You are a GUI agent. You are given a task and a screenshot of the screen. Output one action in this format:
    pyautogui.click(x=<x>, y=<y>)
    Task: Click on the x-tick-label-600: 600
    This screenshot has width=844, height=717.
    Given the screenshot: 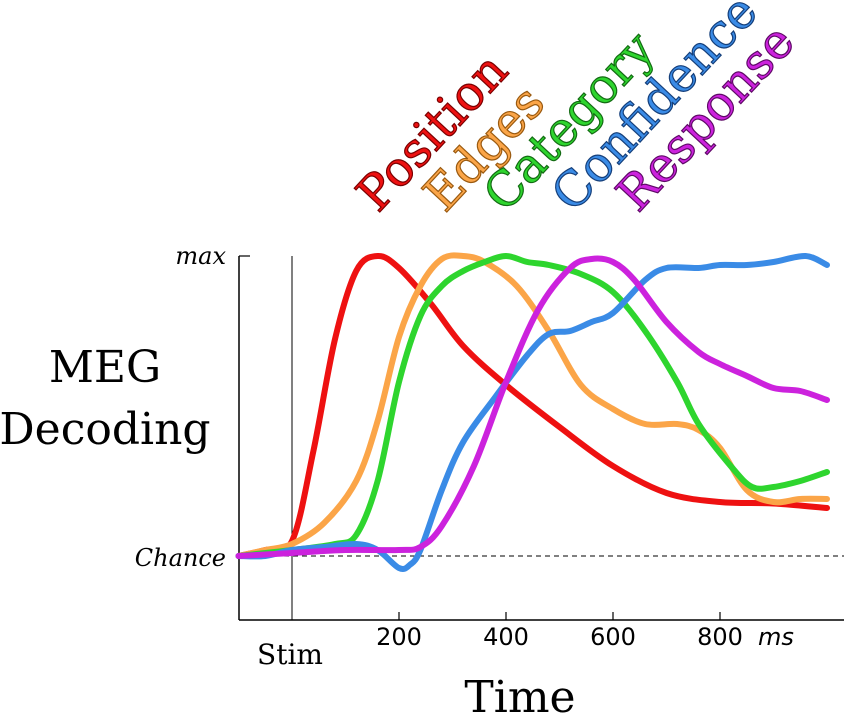 What is the action you would take?
    pyautogui.click(x=613, y=637)
    